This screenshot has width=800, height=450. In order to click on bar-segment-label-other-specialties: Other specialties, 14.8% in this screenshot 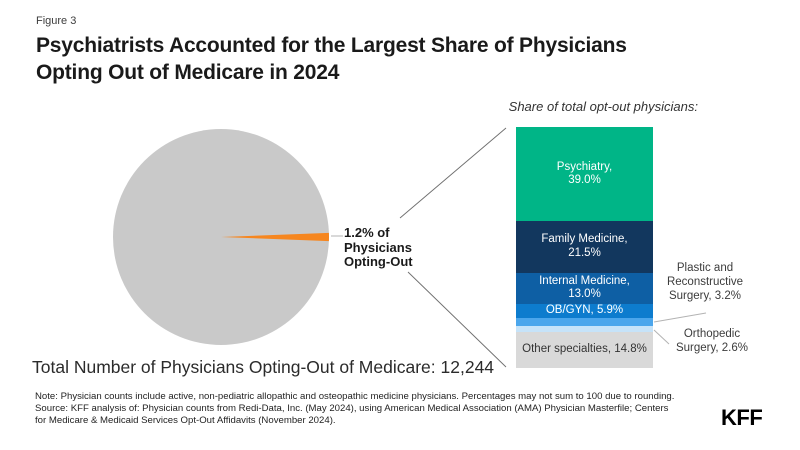, I will do `click(584, 349)`.